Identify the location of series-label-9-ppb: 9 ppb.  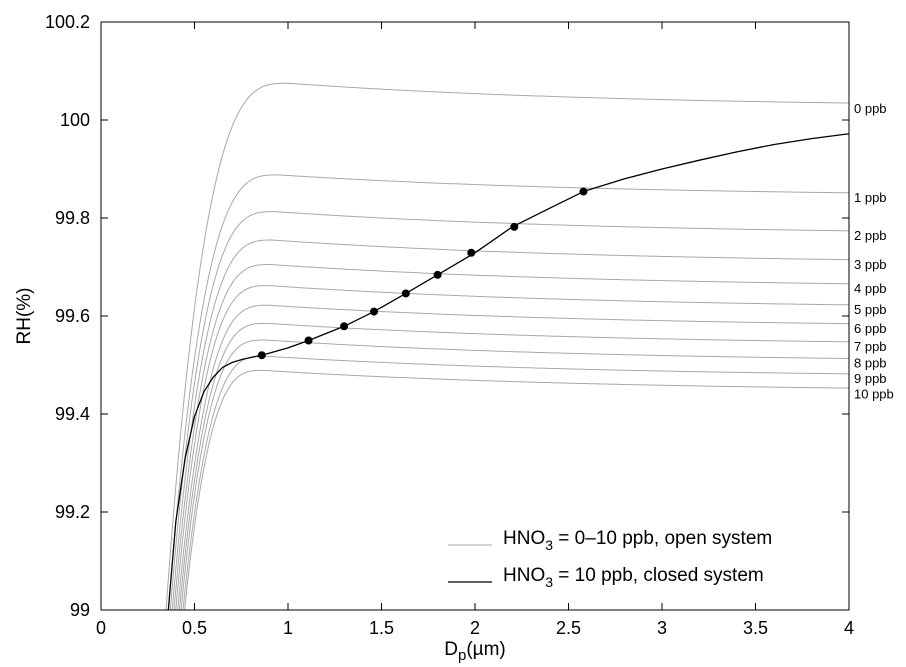
(870, 378).